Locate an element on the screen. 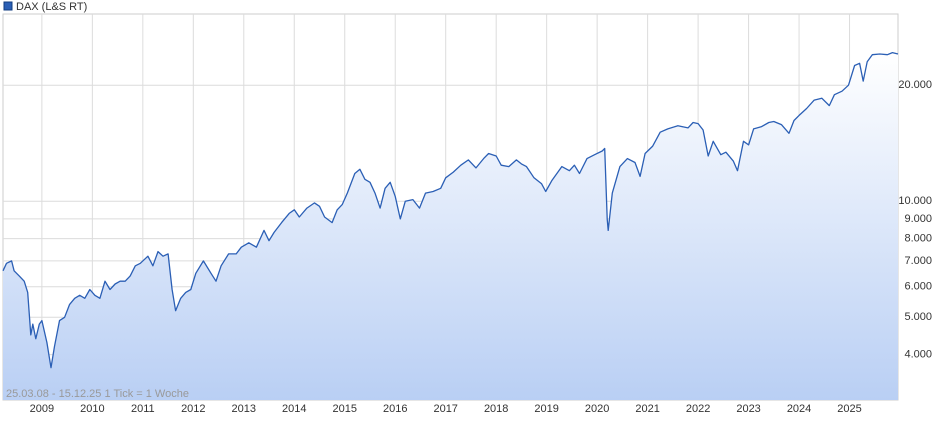  x-tick-label: 2010 is located at coordinates (92, 409).